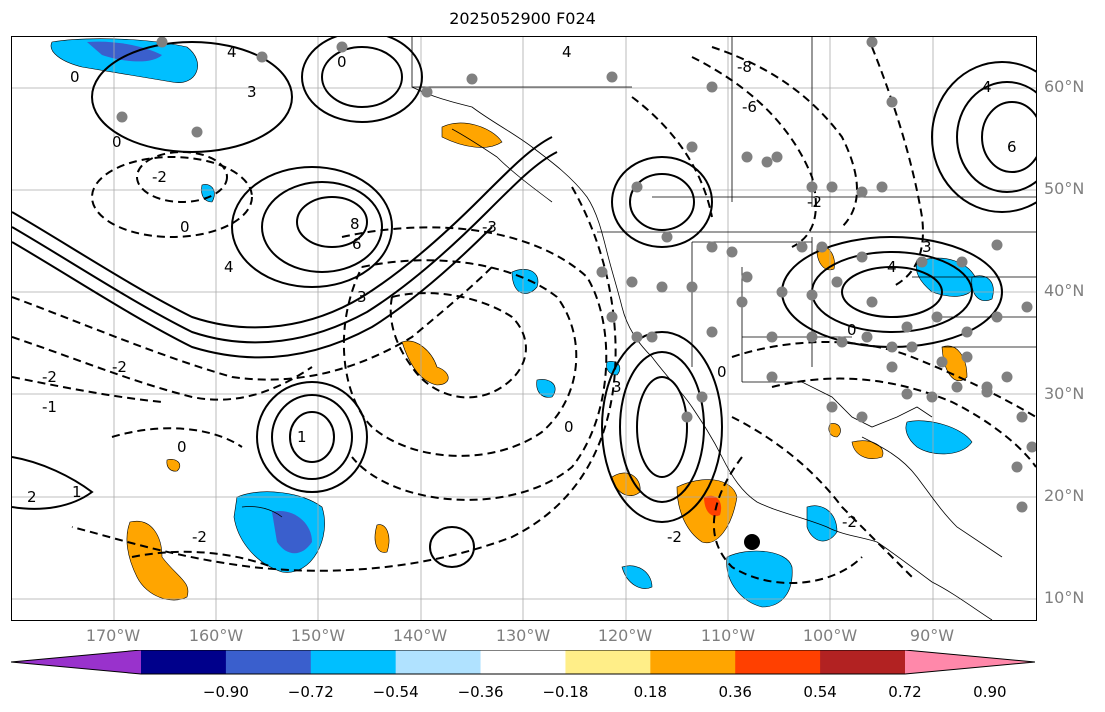  What do you see at coordinates (480, 692) in the screenshot?
I see `colorbar-tick-label: −0.36` at bounding box center [480, 692].